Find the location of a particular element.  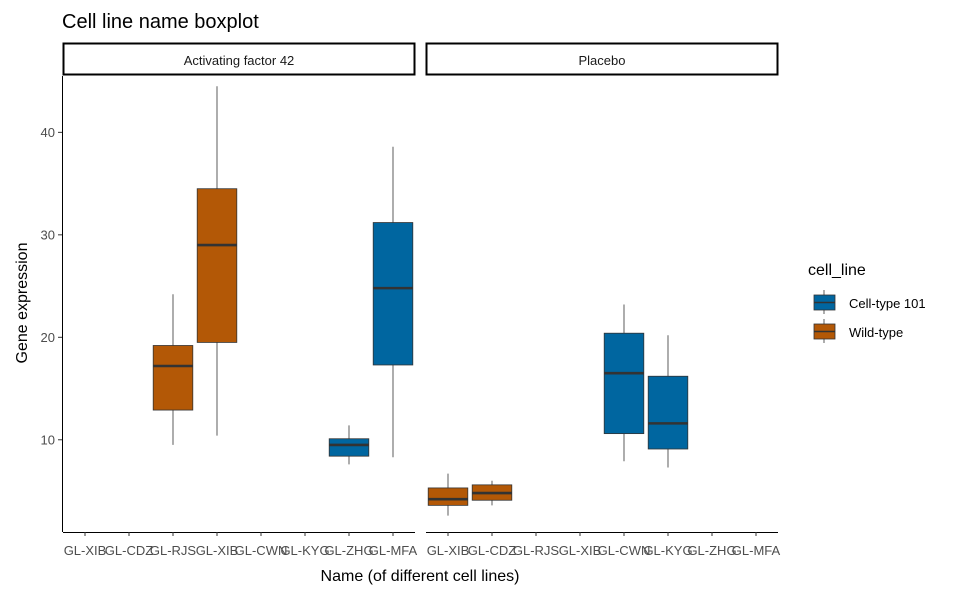

legend-label: Cell-type 101 is located at coordinates (887, 303).